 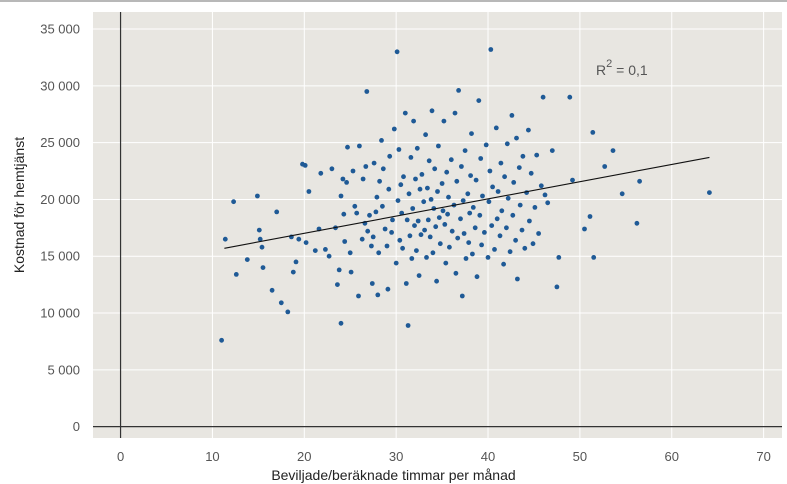 What do you see at coordinates (120, 456) in the screenshot?
I see `x-tick-label: 0` at bounding box center [120, 456].